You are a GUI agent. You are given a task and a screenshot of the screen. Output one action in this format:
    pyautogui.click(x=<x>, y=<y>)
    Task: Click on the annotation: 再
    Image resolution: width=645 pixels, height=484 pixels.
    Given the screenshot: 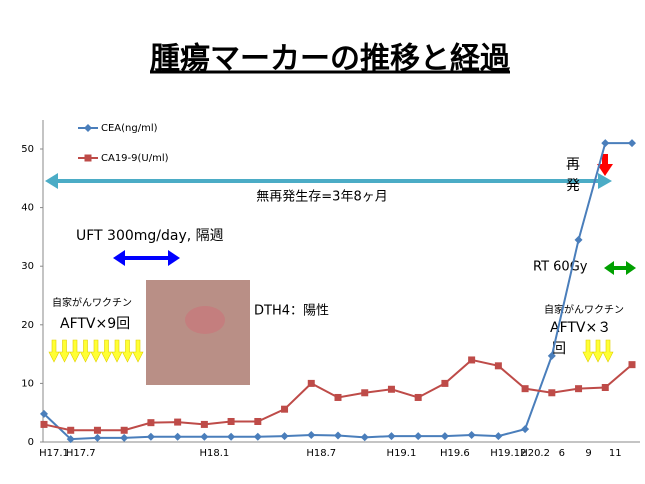 What is the action you would take?
    pyautogui.click(x=573, y=165)
    